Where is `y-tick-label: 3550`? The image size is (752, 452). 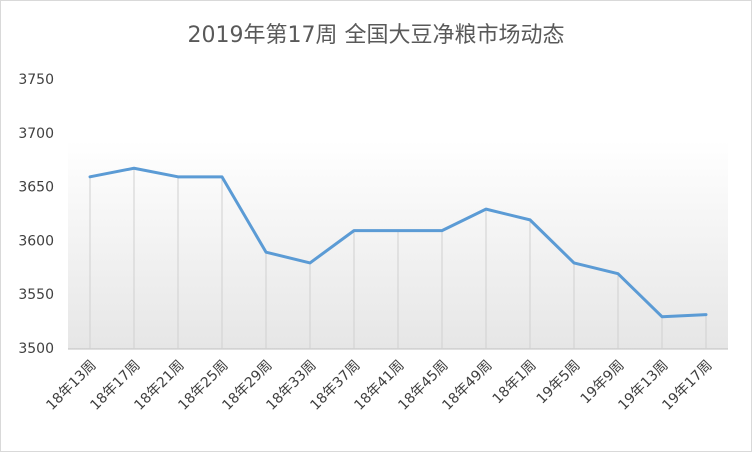 y-tick-label: 3550 is located at coordinates (36, 295).